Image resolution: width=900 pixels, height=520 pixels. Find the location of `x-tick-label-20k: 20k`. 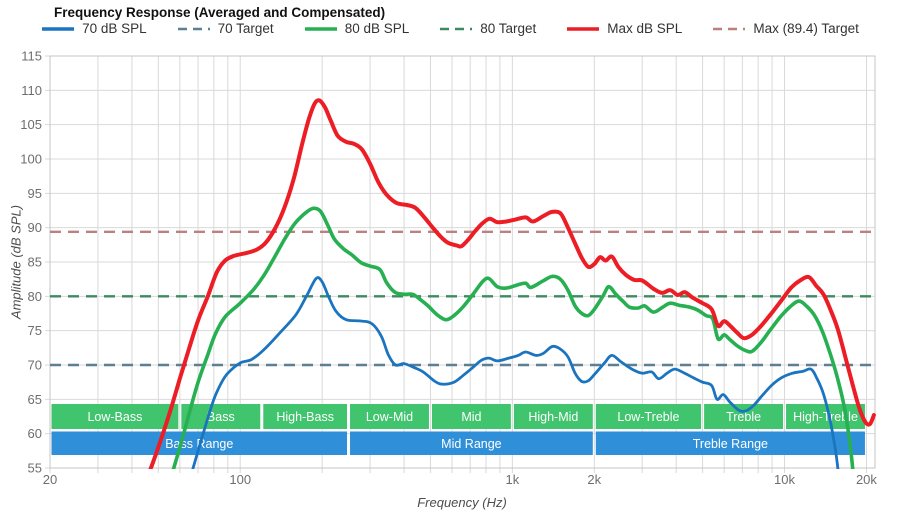

x-tick-label-20k: 20k is located at coordinates (866, 479).